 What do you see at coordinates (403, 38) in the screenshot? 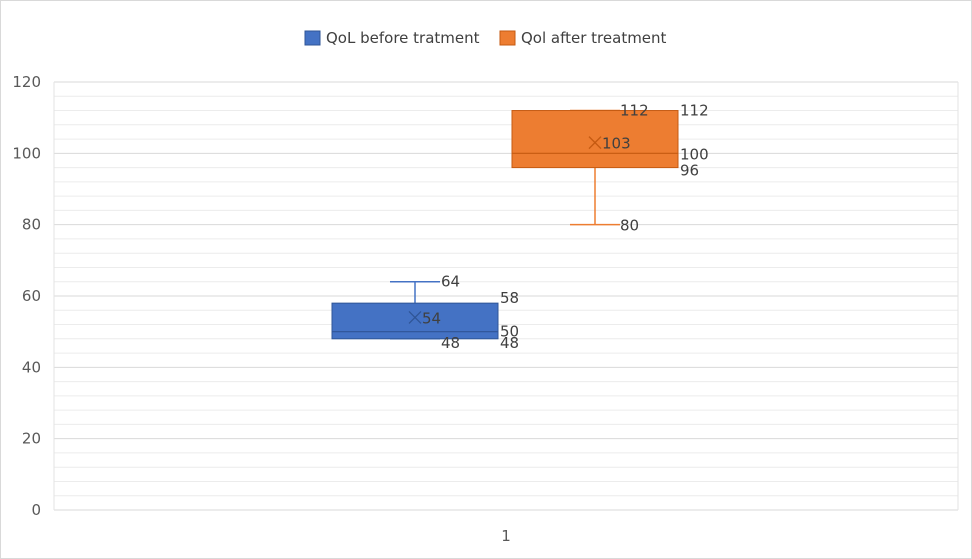
I see `legend-label: QoL before tratment` at bounding box center [403, 38].